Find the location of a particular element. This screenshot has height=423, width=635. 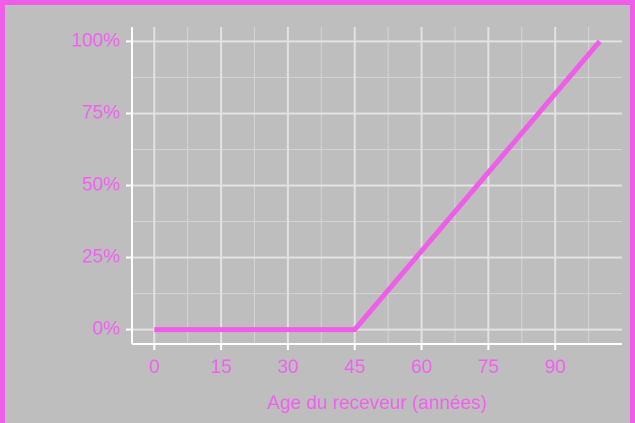

y-tick-label: 75% is located at coordinates (101, 112).